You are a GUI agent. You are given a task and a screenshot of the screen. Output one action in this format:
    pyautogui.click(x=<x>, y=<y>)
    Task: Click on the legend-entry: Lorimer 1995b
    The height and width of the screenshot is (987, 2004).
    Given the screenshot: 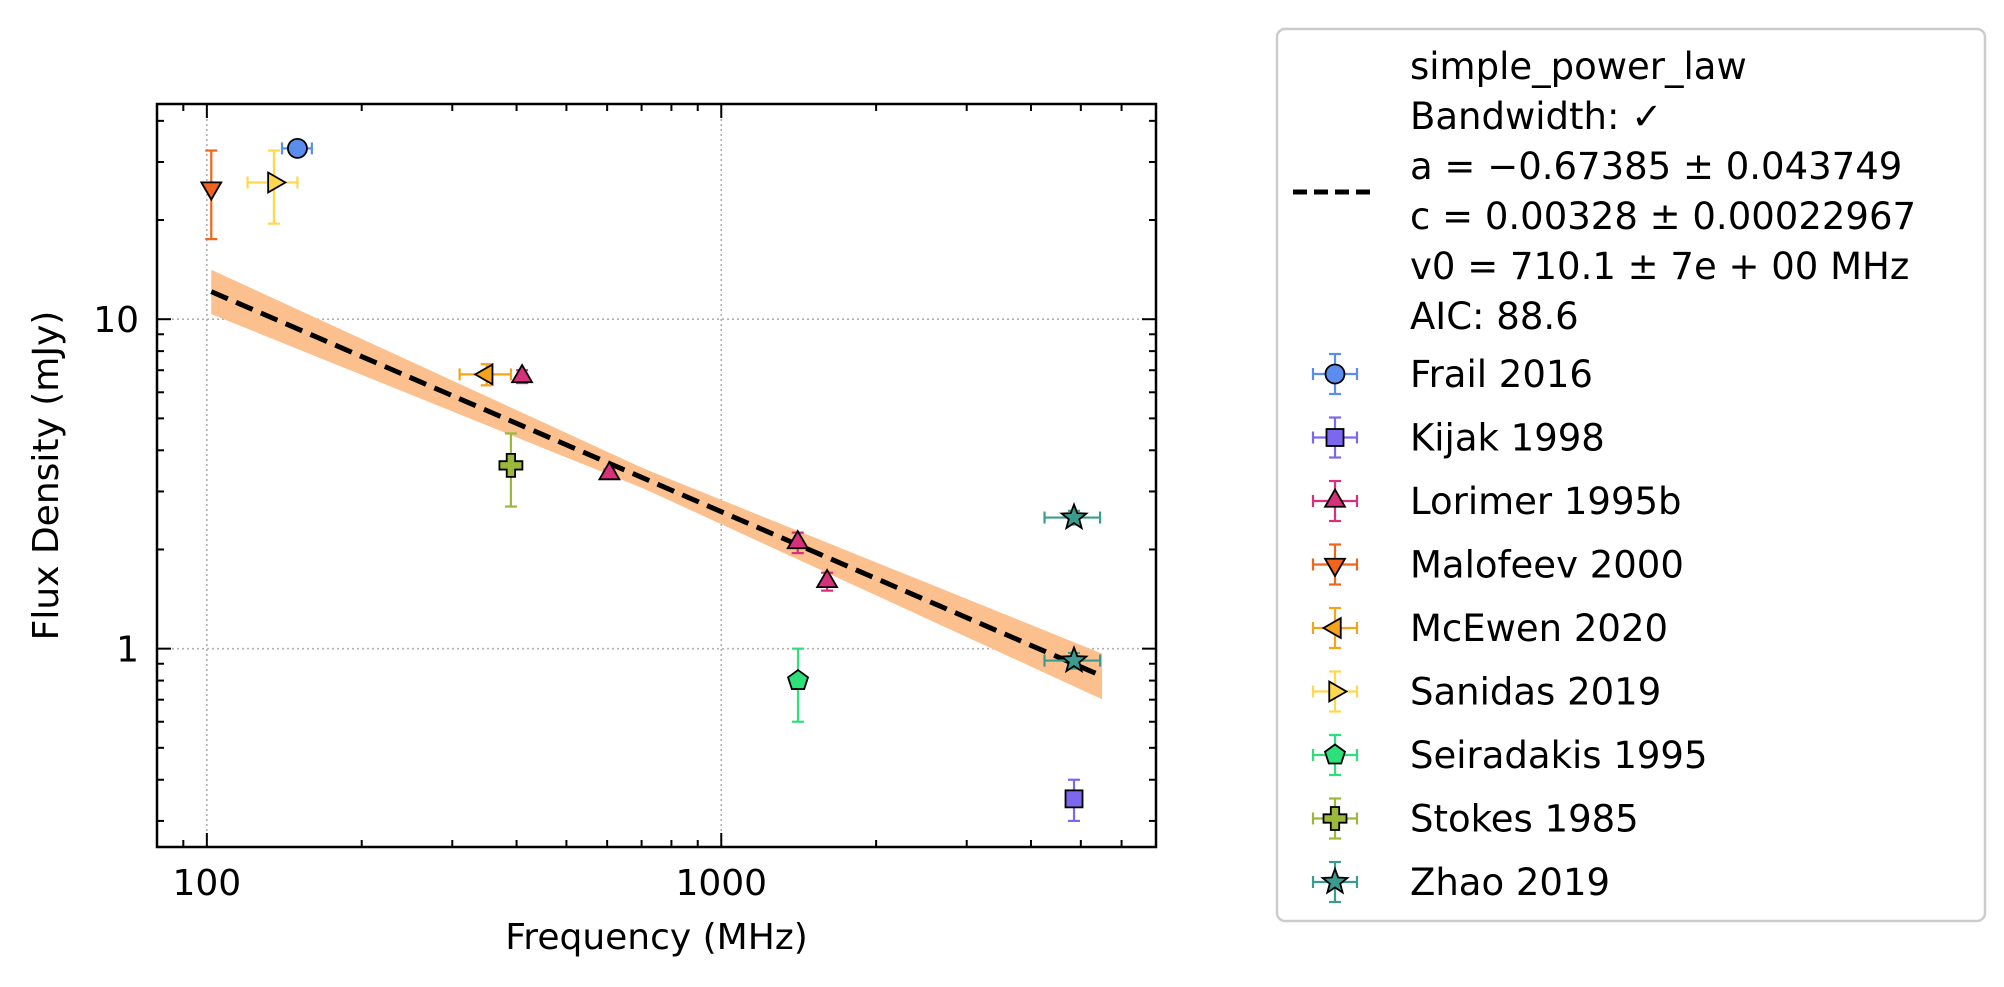 What is the action you would take?
    pyautogui.click(x=1496, y=501)
    